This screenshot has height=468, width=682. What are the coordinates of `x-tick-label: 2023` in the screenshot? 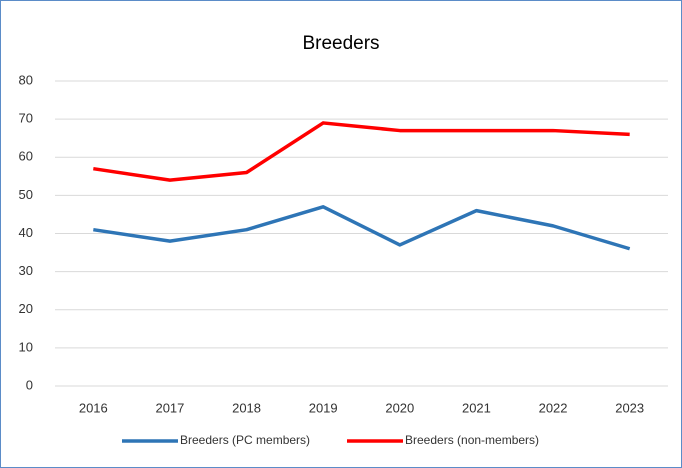 It's located at (629, 407).